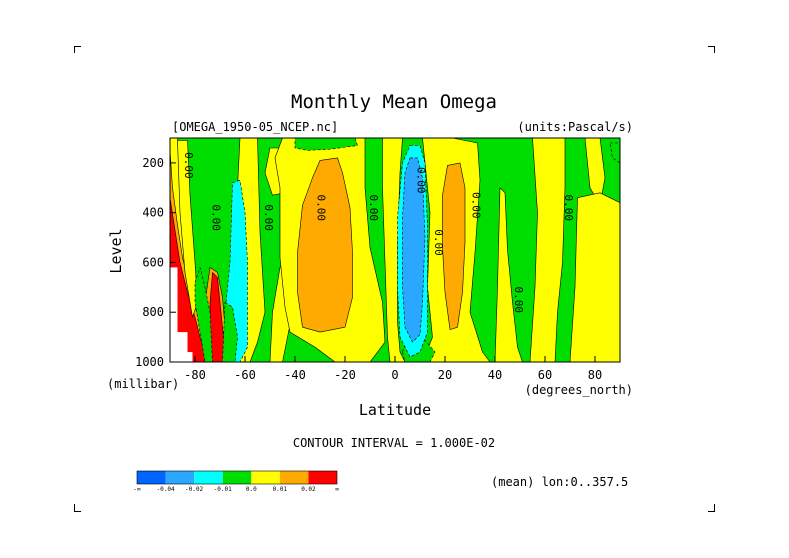 The width and height of the screenshot is (789, 558). Describe the element at coordinates (153, 262) in the screenshot. I see `y-tick-label: 600` at that location.